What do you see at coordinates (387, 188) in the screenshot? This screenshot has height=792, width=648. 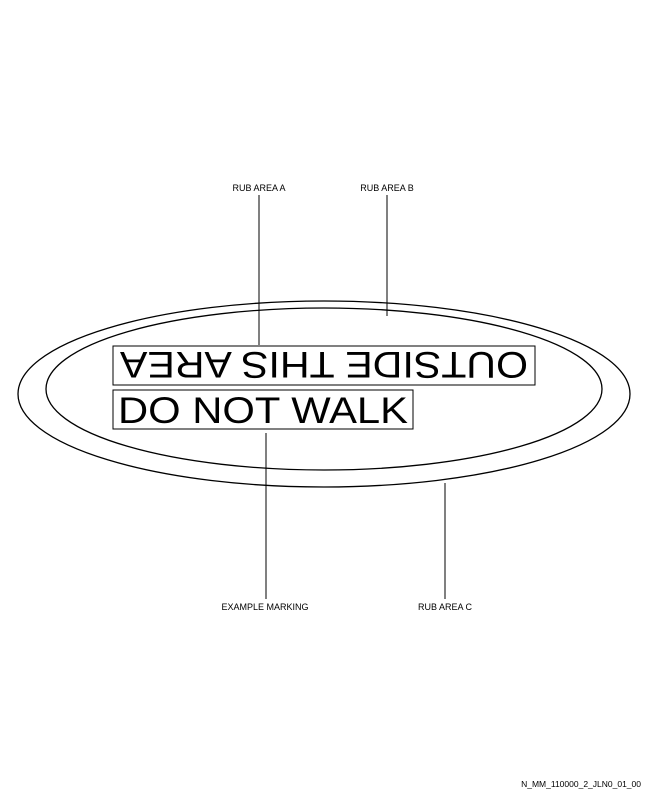 I see `rub-area-b-label: RUB AREA B` at bounding box center [387, 188].